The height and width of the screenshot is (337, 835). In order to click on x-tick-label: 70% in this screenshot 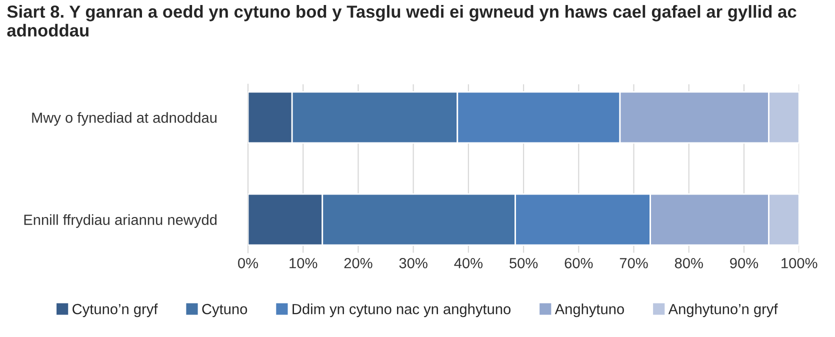, I will do `click(634, 263)`.